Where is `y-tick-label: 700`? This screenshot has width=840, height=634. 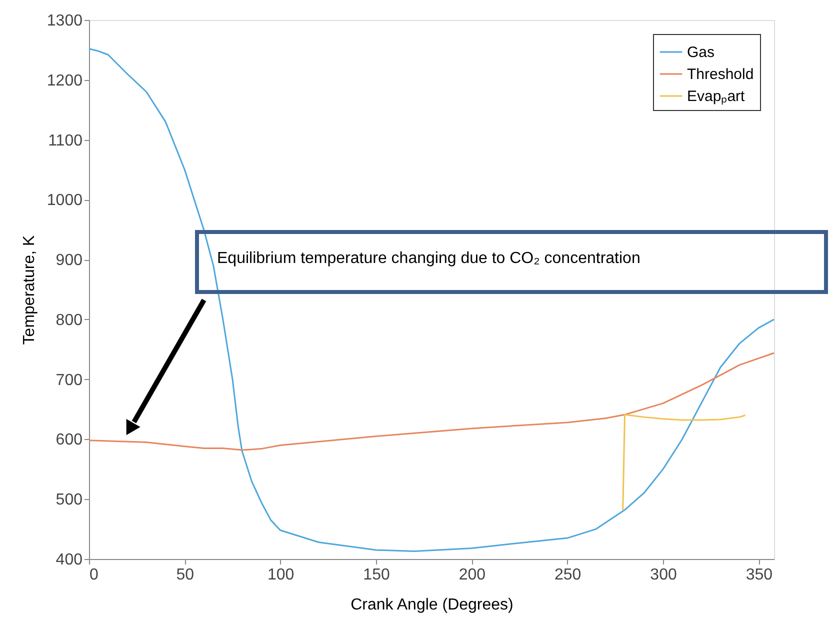
y-tick-label: 700 is located at coordinates (69, 380).